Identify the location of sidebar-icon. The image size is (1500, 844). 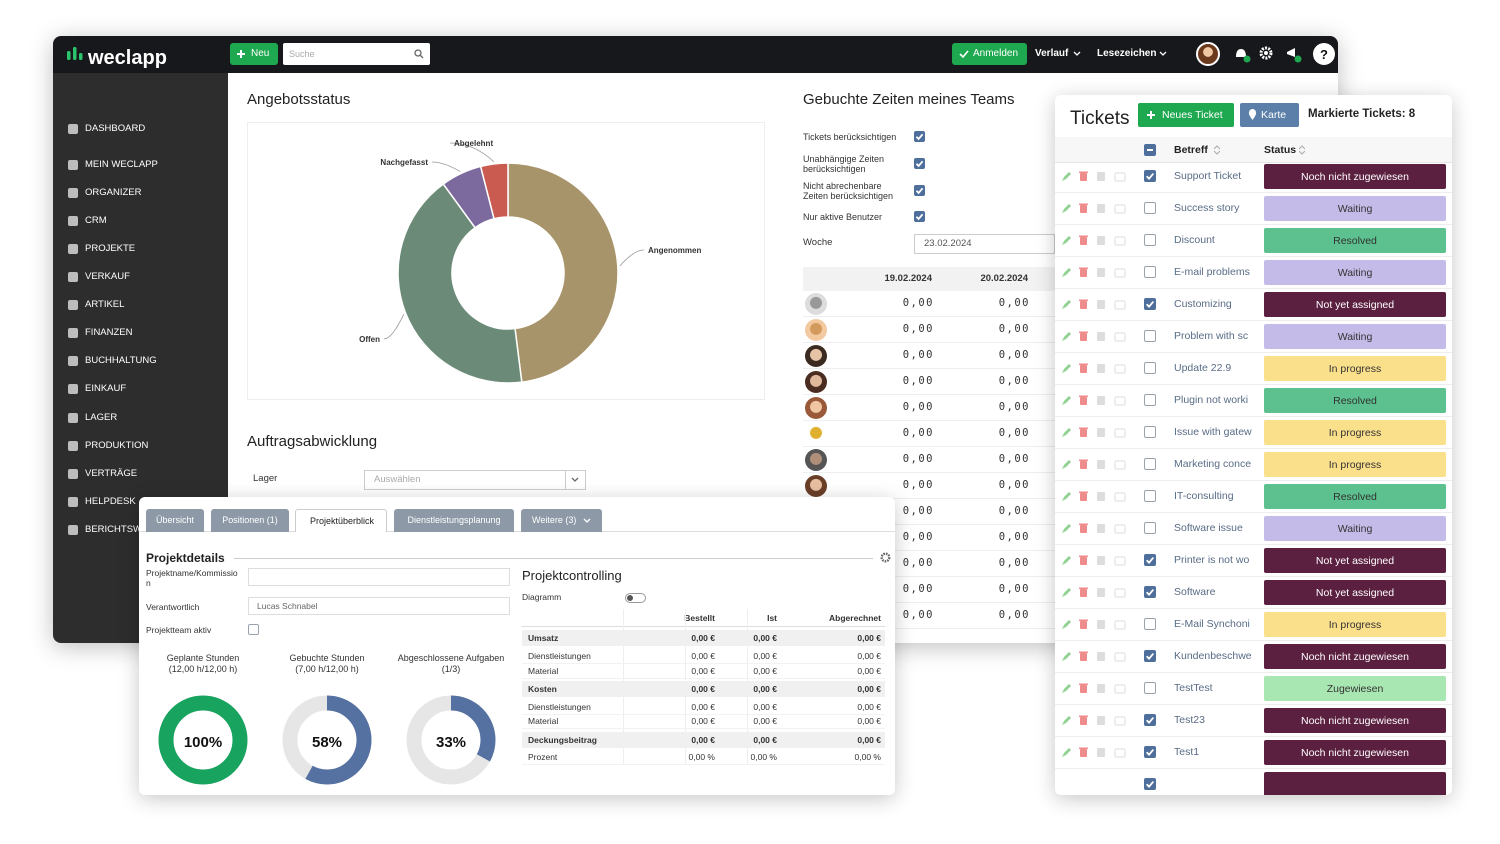
(73, 129).